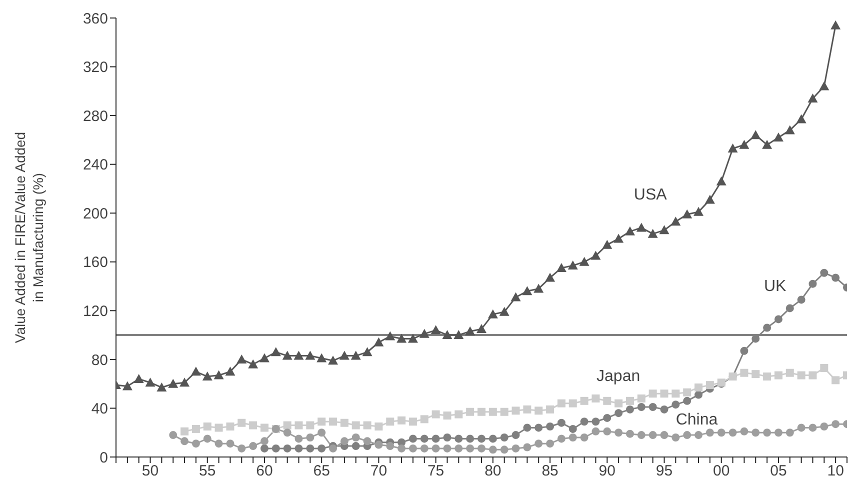 The height and width of the screenshot is (492, 859). What do you see at coordinates (550, 471) in the screenshot?
I see `x-tick-label: 85` at bounding box center [550, 471].